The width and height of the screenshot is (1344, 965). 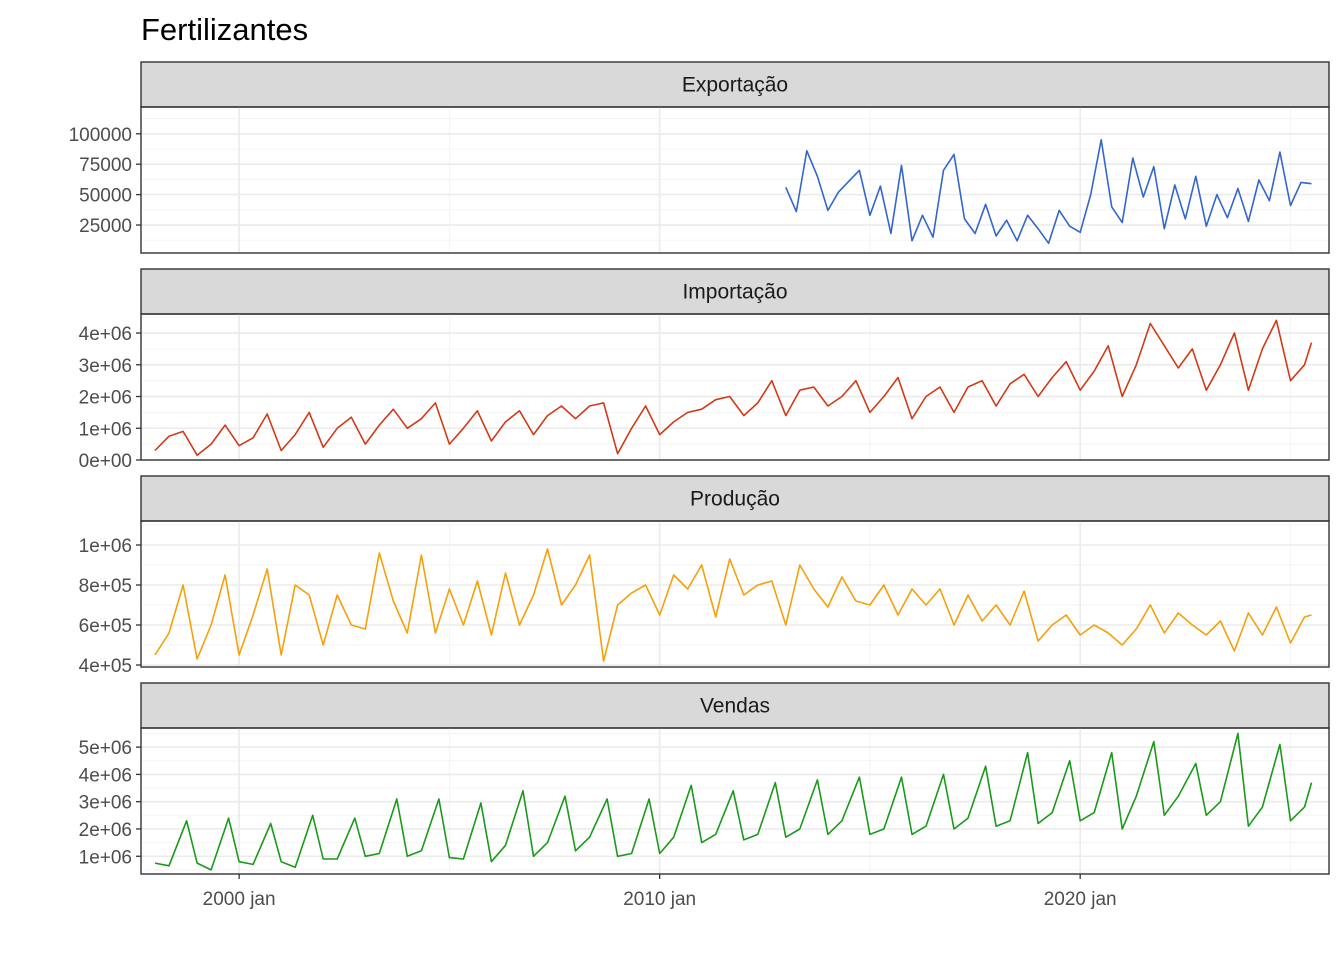 What do you see at coordinates (105, 226) in the screenshot?
I see `y-tick-label: 25000` at bounding box center [105, 226].